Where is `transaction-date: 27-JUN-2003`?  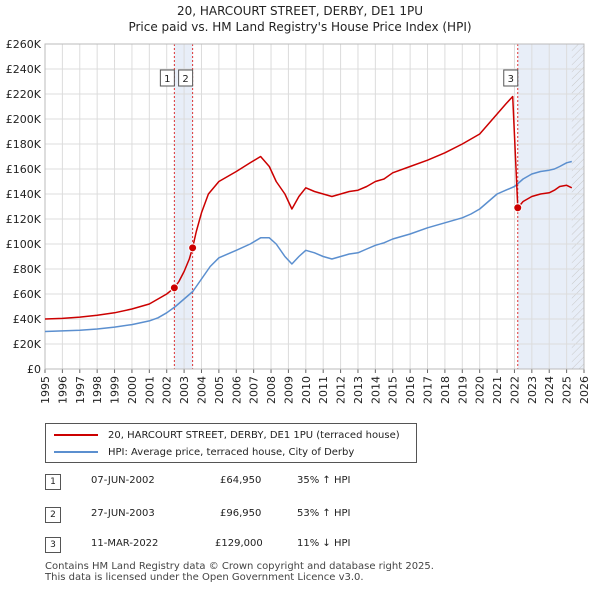
transaction-date: 27-JUN-2003 is located at coordinates (123, 513).